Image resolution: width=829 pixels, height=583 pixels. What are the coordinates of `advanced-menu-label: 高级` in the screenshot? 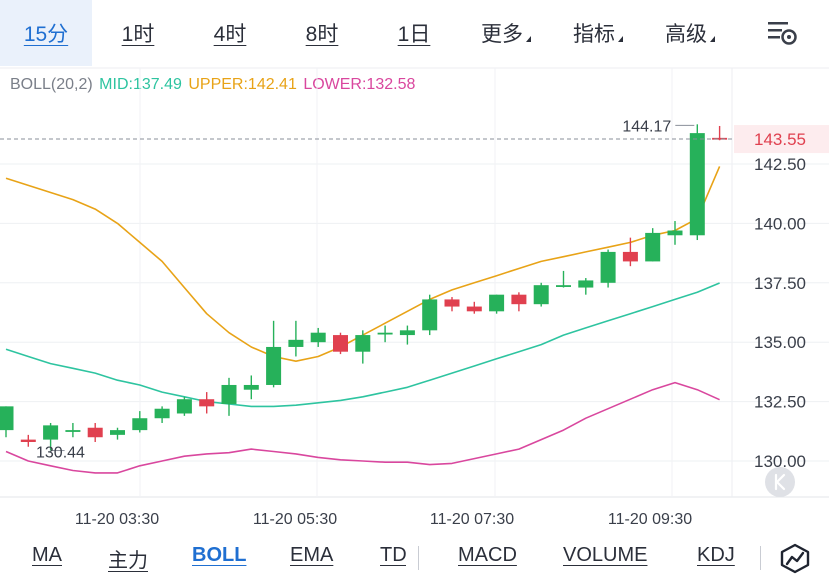 It's located at (686, 34).